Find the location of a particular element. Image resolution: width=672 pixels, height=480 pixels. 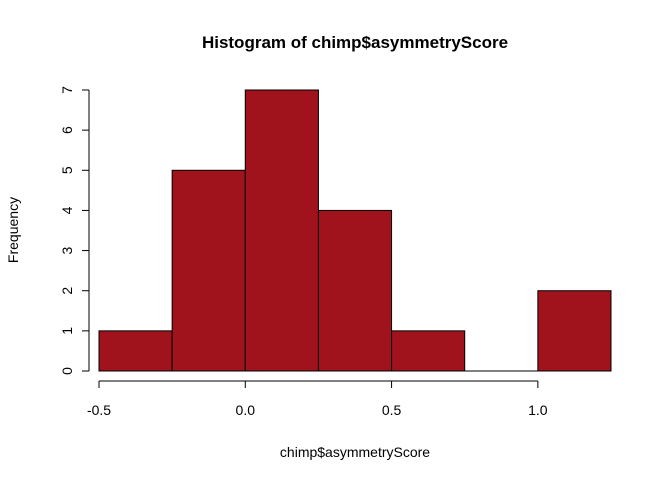

x-tick-label: 1.0 is located at coordinates (538, 410).